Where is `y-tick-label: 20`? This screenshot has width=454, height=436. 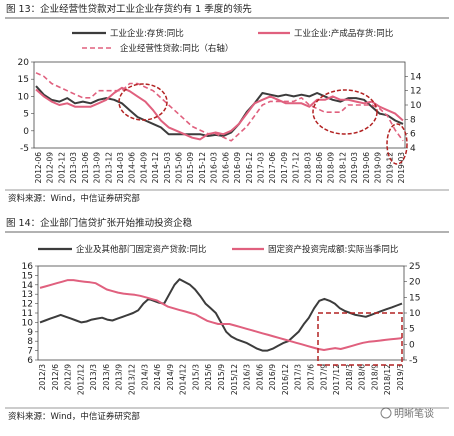 y-tick-label: 20 is located at coordinates (24, 63).